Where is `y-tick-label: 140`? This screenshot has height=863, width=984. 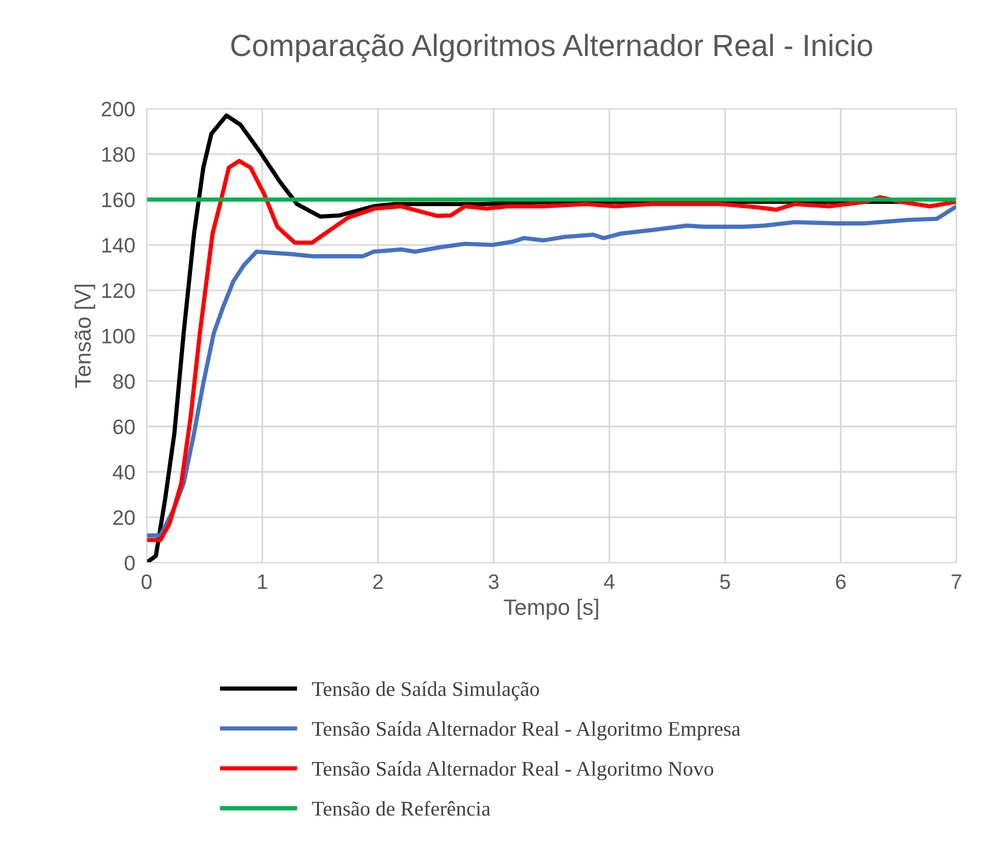 y-tick-label: 140 is located at coordinates (118, 245).